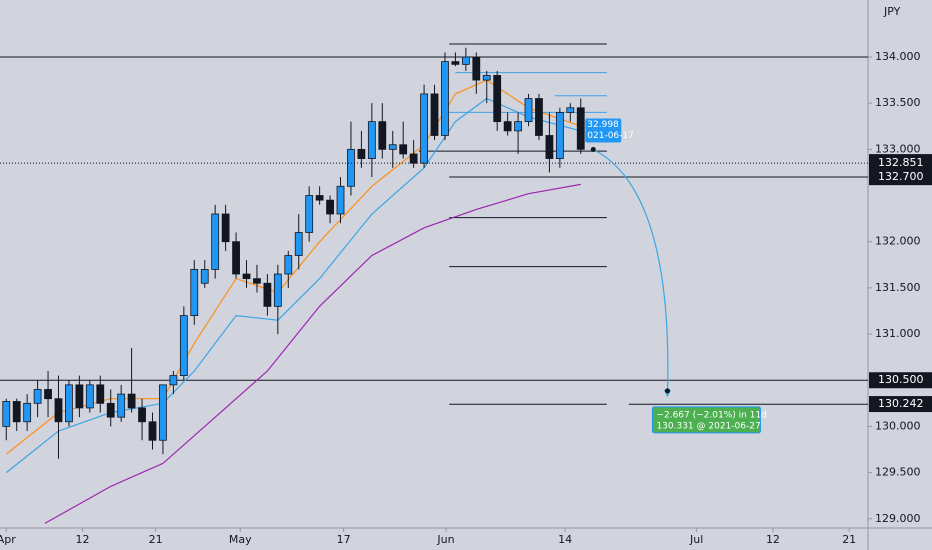 The height and width of the screenshot is (550, 932). What do you see at coordinates (667, 391) in the screenshot?
I see `projection-end` at bounding box center [667, 391].